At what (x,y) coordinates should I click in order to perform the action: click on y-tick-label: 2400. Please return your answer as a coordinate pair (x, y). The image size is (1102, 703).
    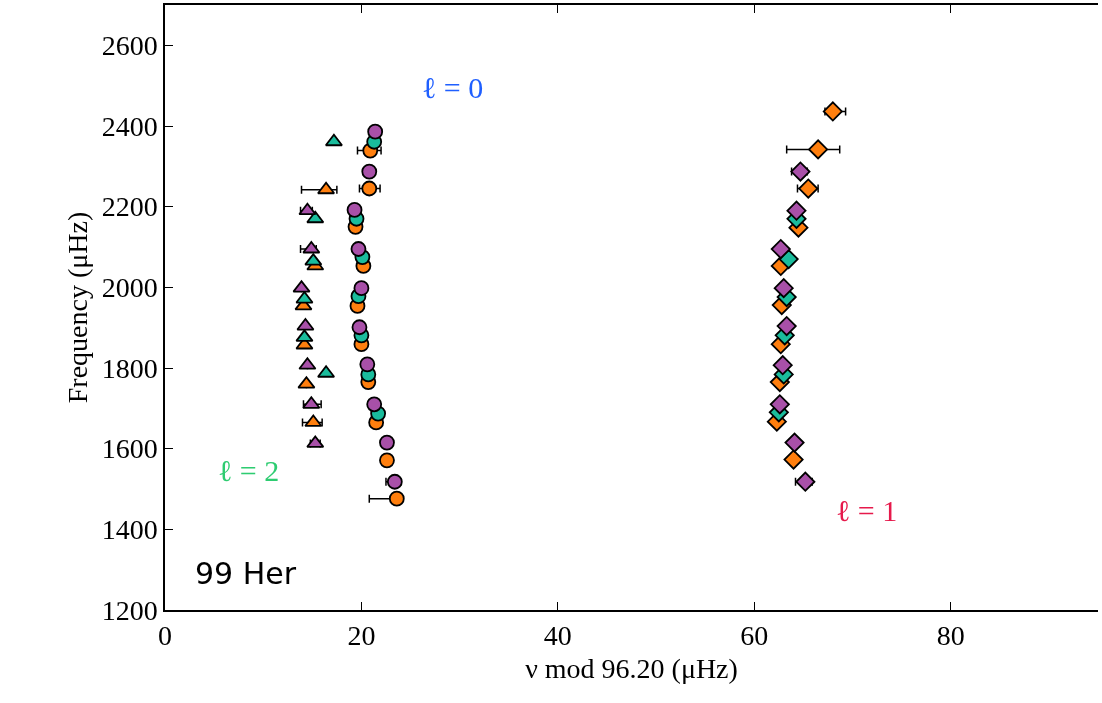
    Looking at the image, I should click on (129, 126).